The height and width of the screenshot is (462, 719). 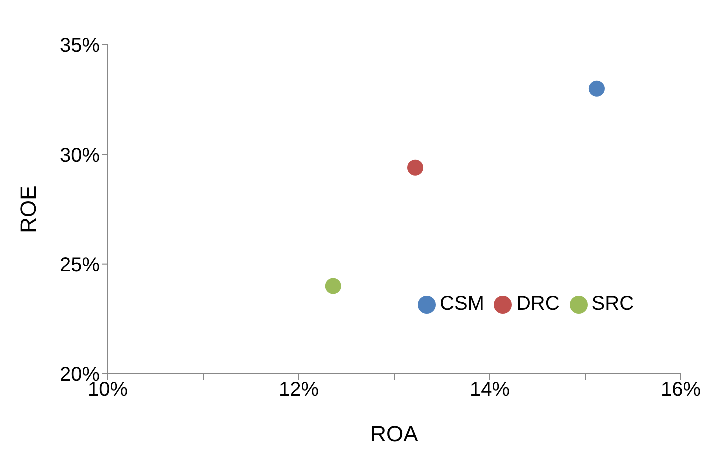 I want to click on legend-label: CSM, so click(x=462, y=304).